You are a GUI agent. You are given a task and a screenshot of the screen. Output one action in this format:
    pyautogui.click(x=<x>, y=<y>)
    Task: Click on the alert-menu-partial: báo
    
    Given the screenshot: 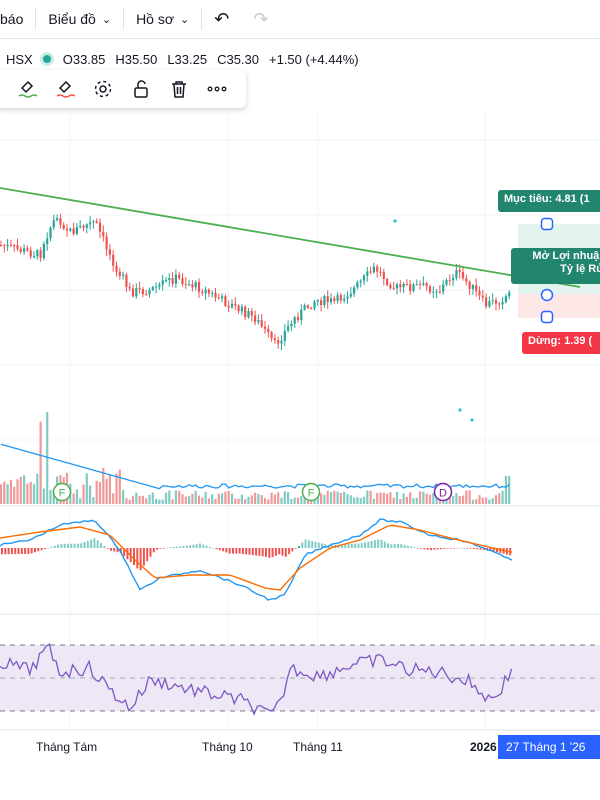 What is the action you would take?
    pyautogui.click(x=12, y=19)
    